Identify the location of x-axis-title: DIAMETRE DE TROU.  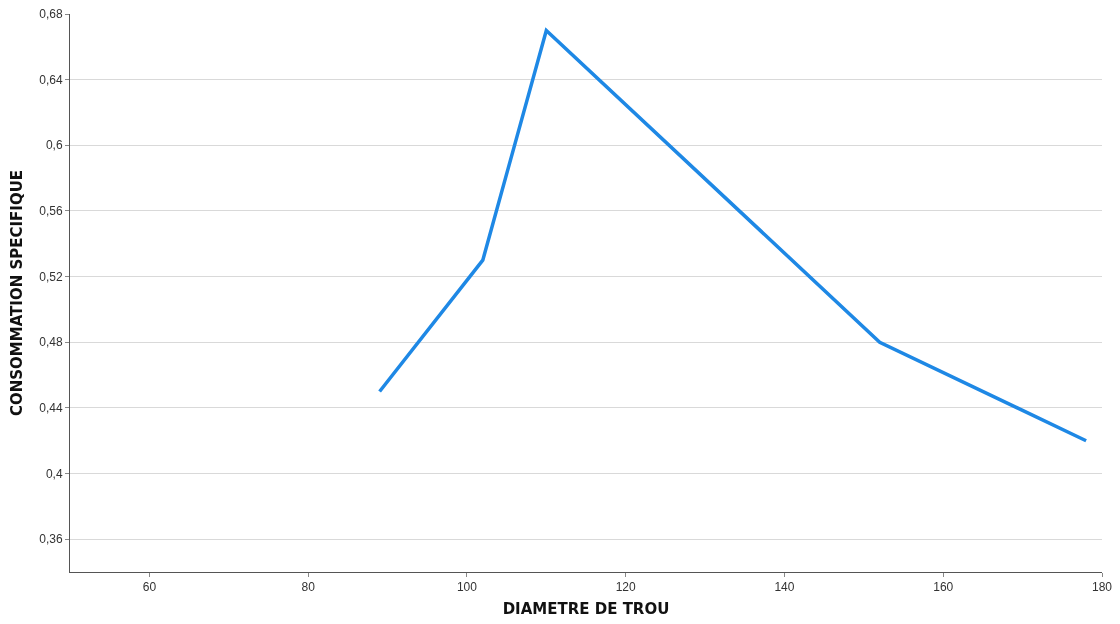
(586, 609).